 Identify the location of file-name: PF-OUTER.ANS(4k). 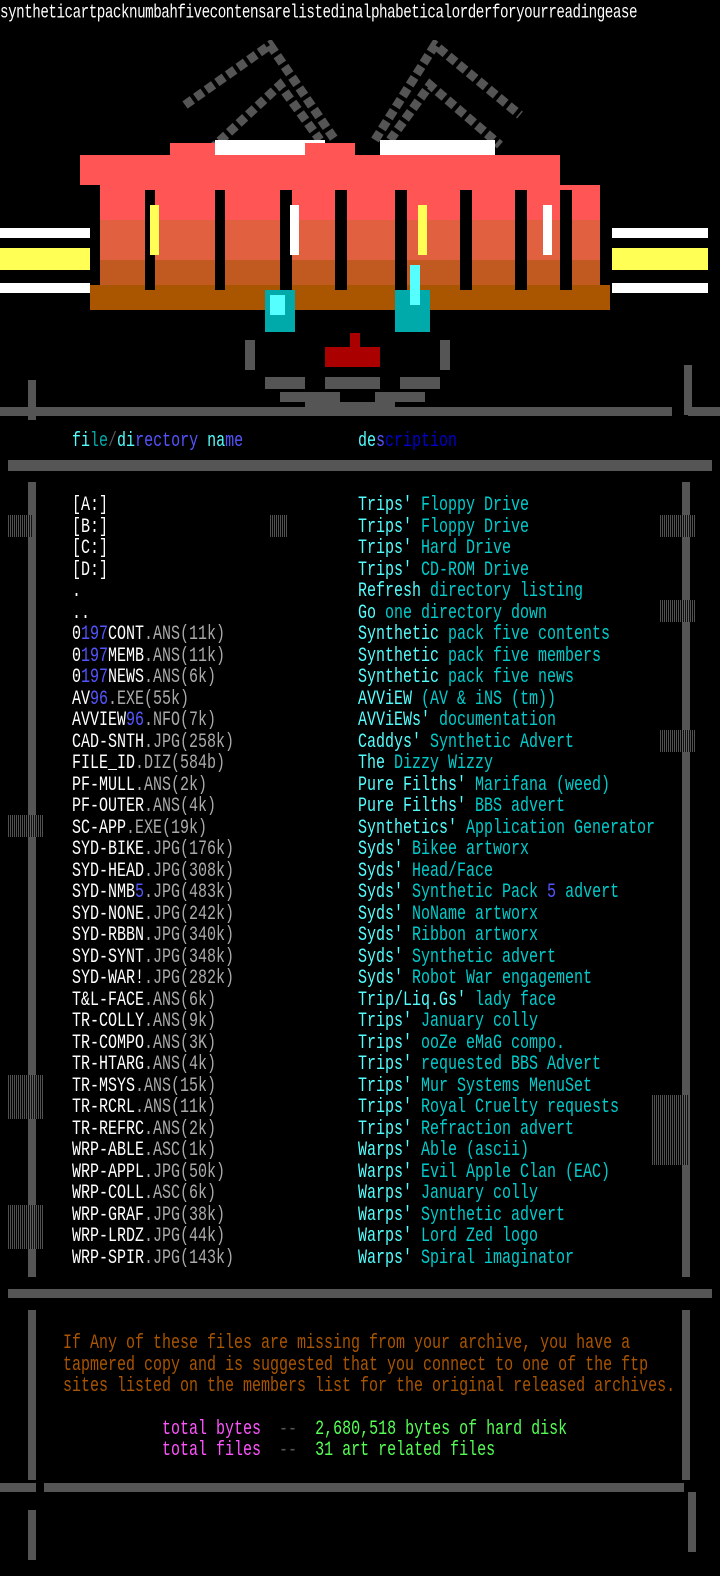
(144, 806).